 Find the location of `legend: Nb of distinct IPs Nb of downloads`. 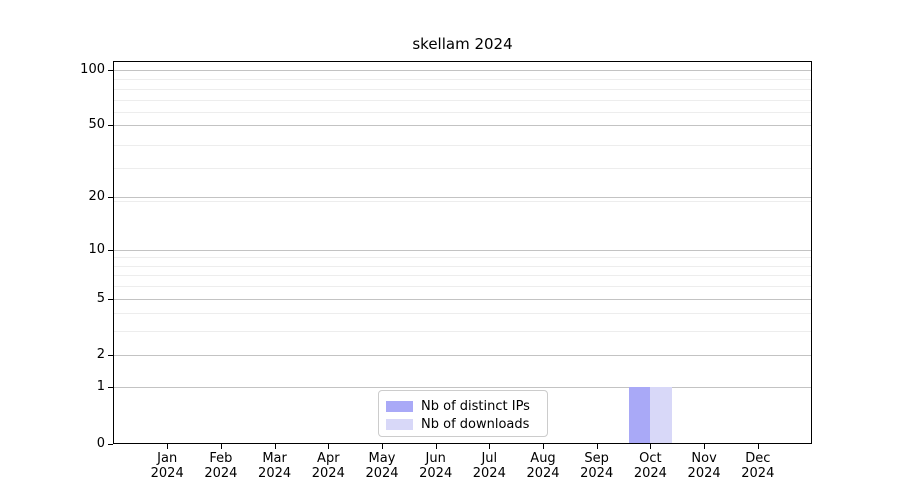

legend: Nb of distinct IPs Nb of downloads is located at coordinates (463, 413).